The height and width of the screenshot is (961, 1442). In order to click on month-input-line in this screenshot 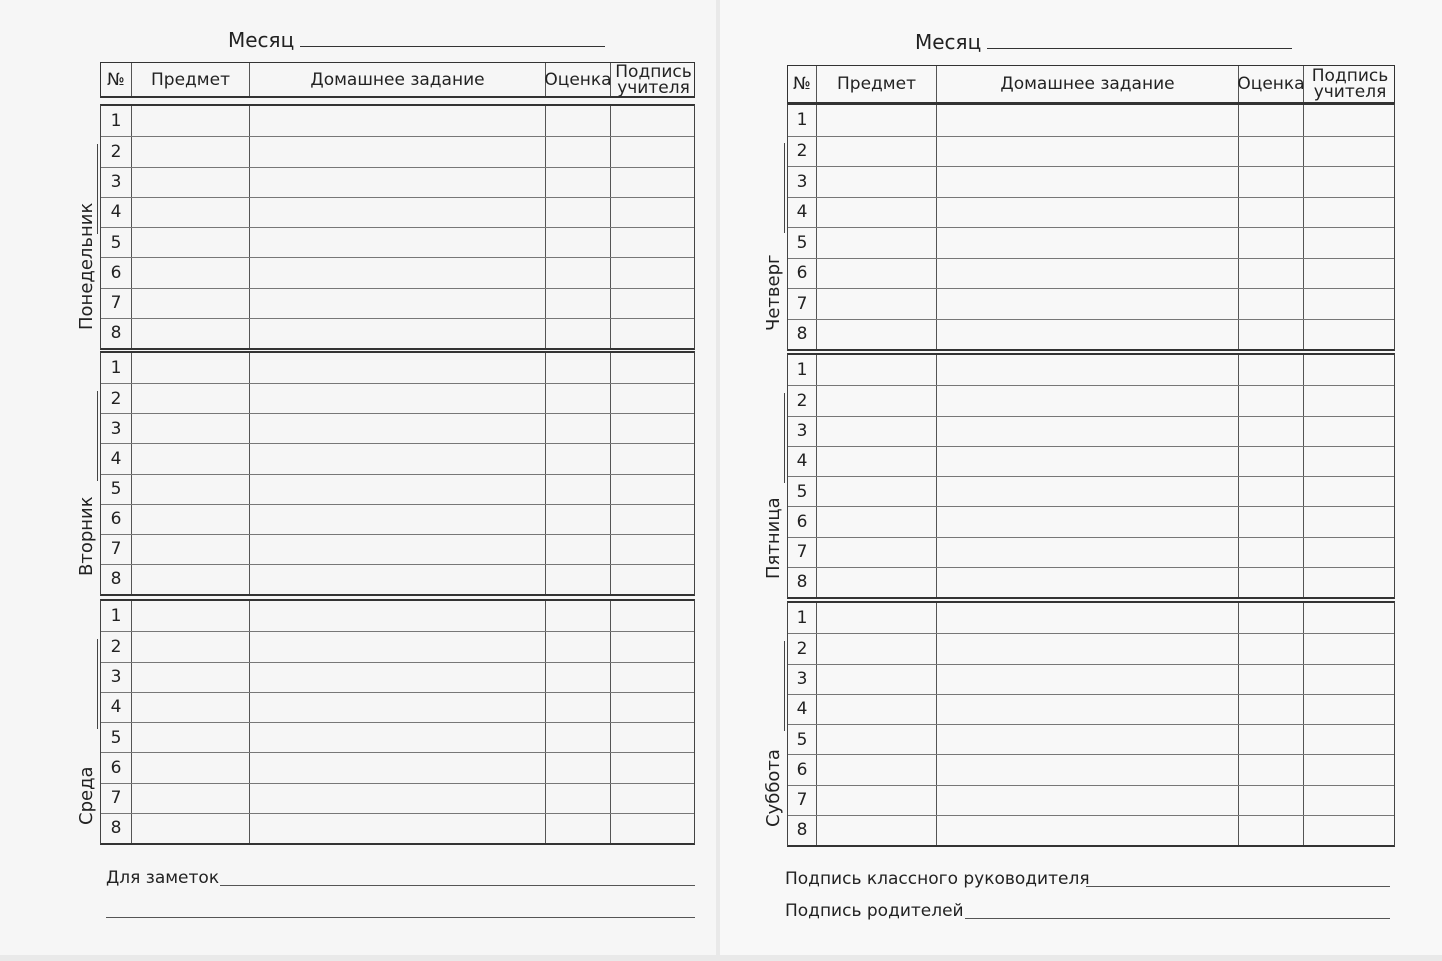, I will do `click(1140, 39)`.